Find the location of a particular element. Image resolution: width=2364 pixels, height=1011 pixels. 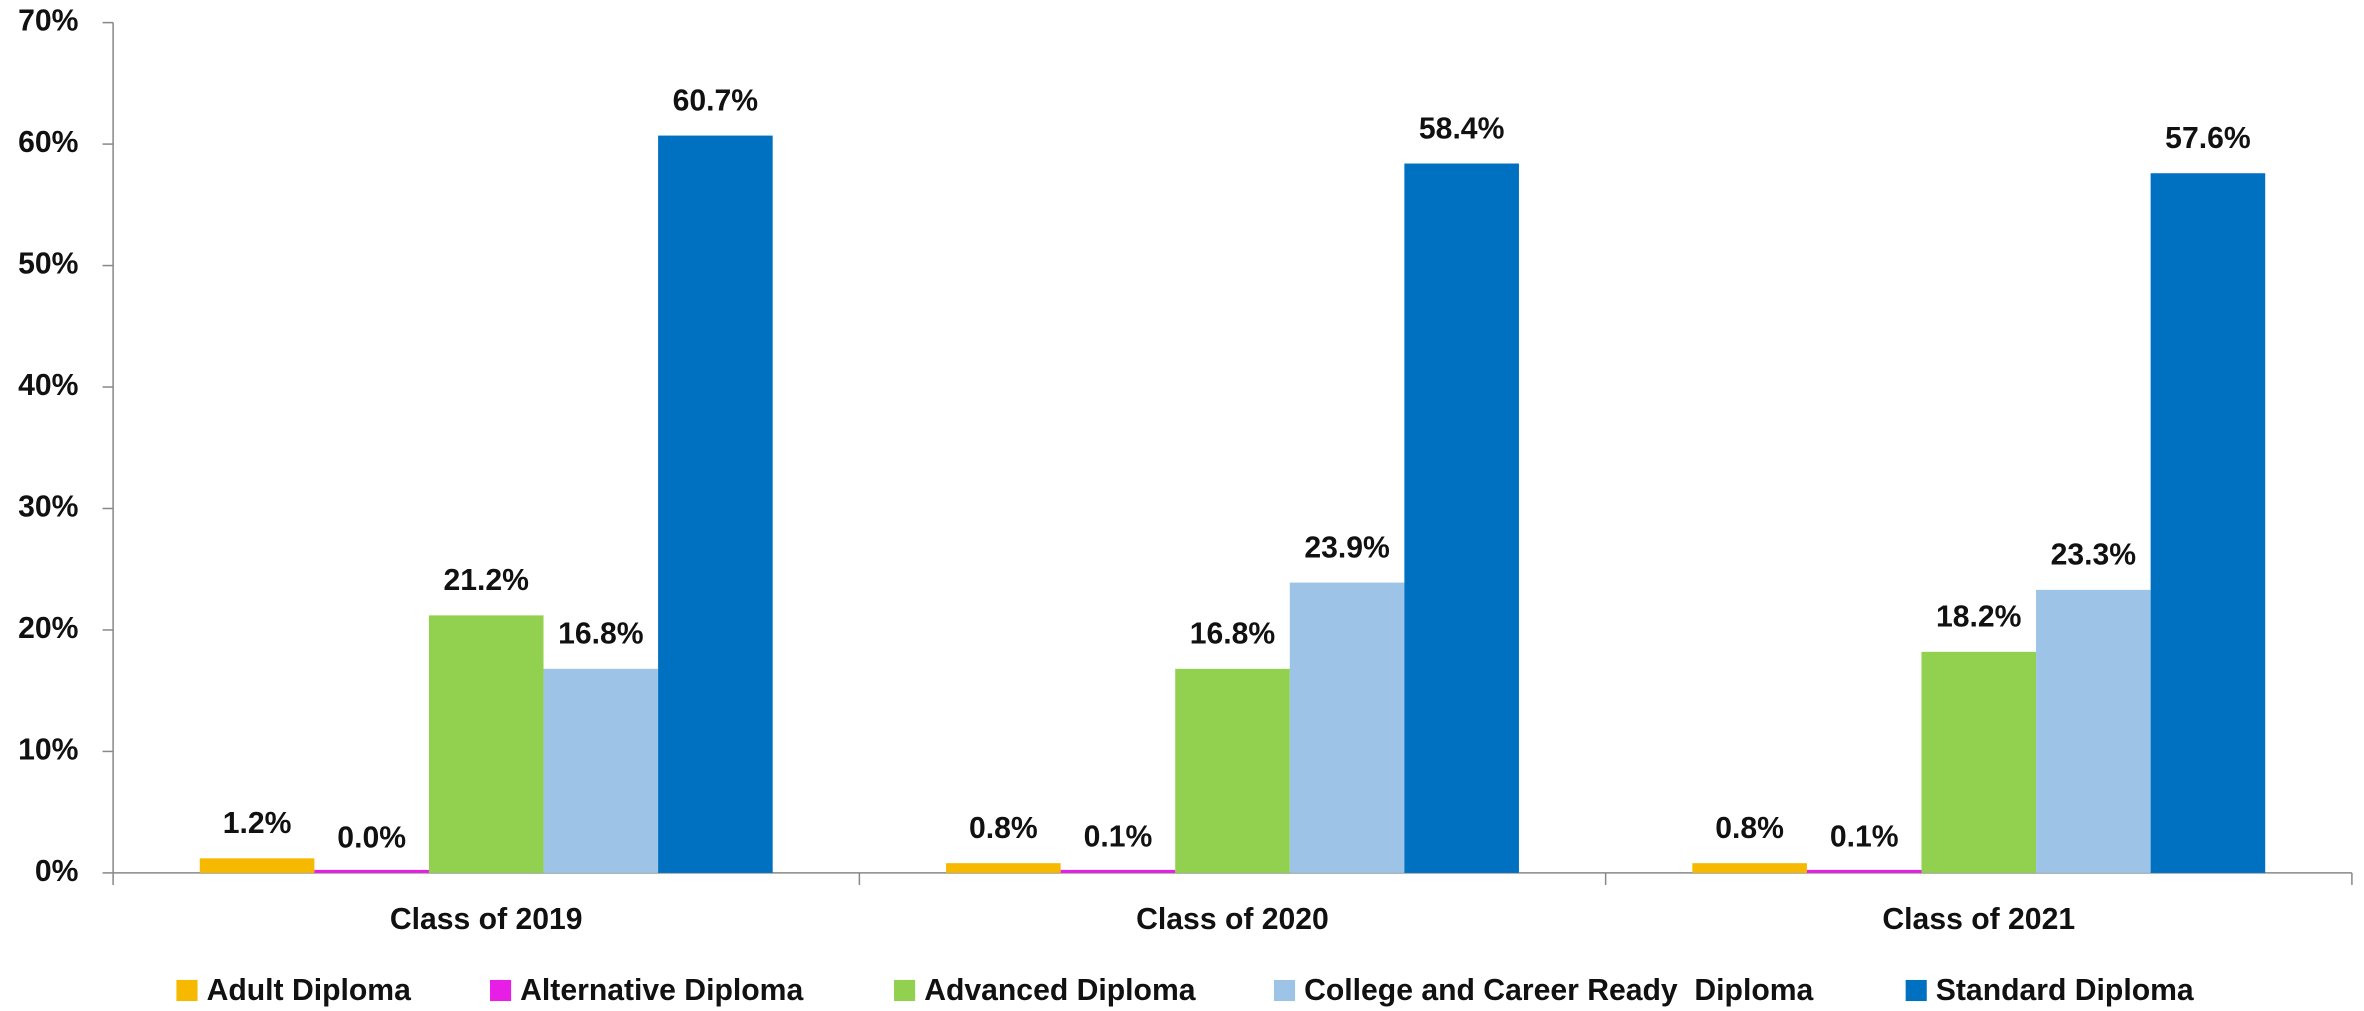

y-tick-label: 20% is located at coordinates (48, 628).